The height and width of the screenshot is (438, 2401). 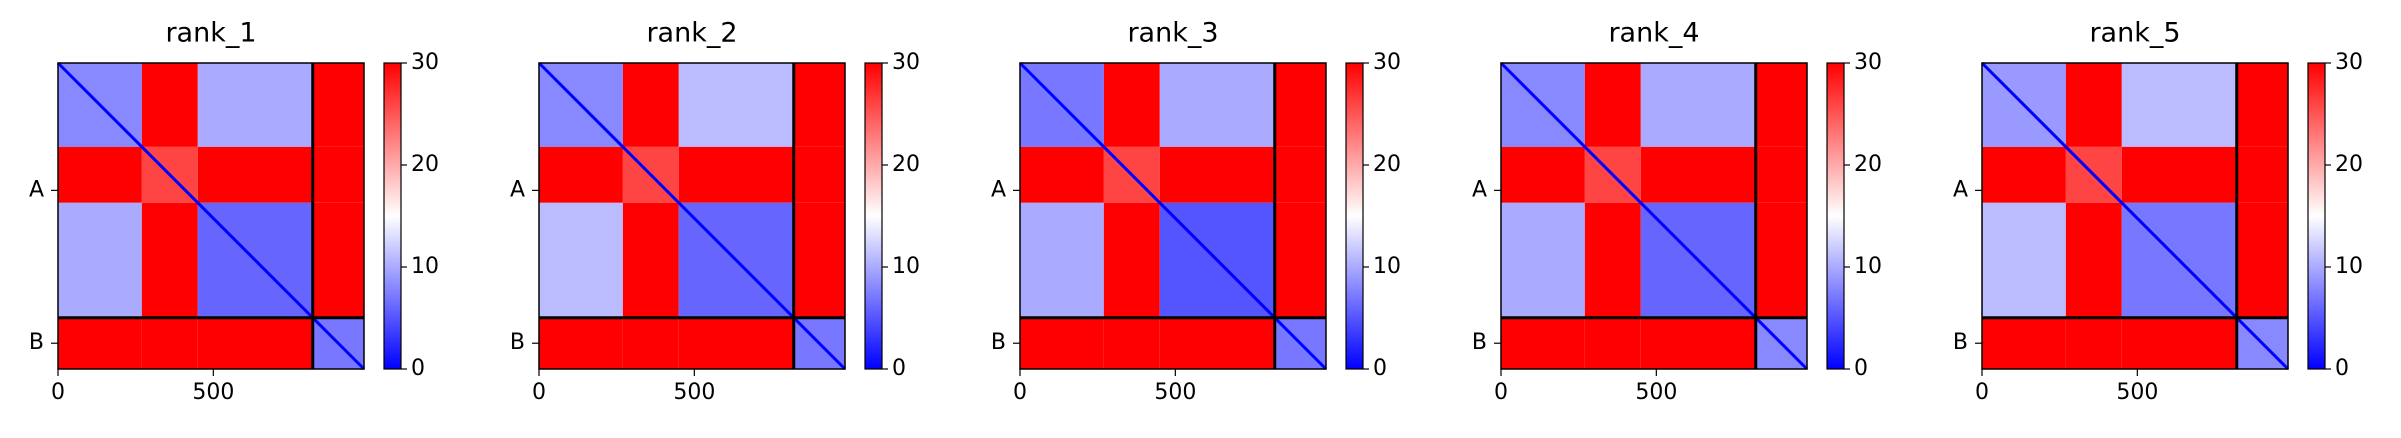 What do you see at coordinates (1653, 33) in the screenshot?
I see `panel-title: rank_4` at bounding box center [1653, 33].